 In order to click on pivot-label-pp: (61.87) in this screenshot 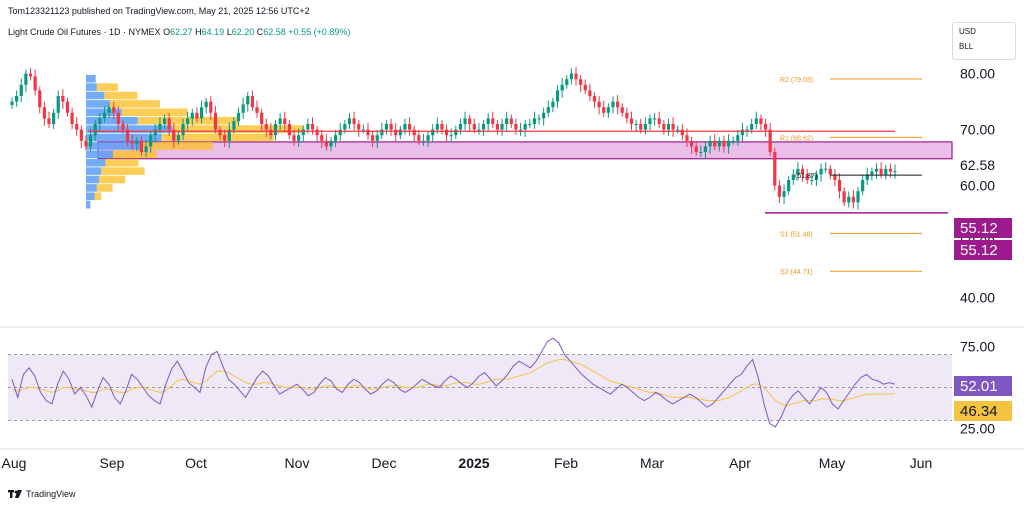, I will do `click(806, 176)`.